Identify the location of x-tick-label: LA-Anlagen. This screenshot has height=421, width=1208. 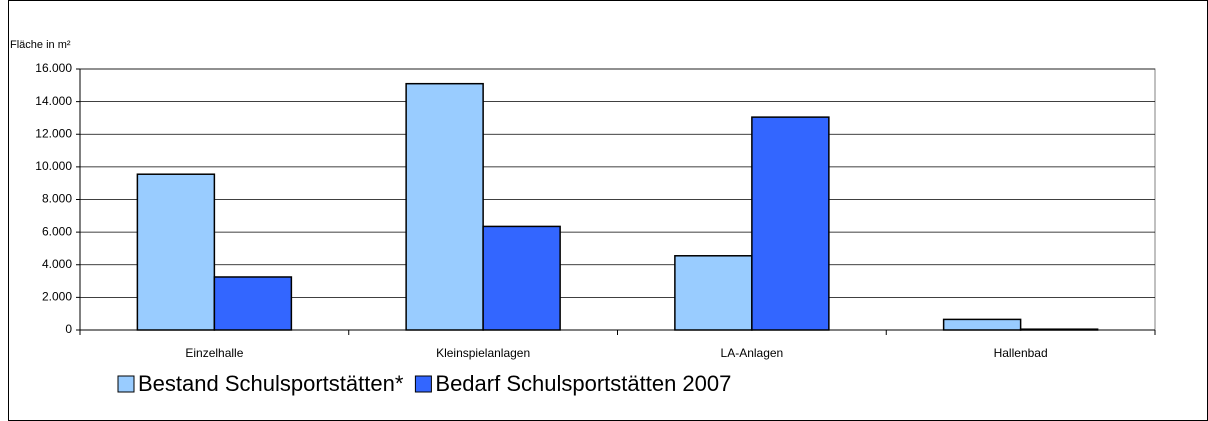
(752, 353).